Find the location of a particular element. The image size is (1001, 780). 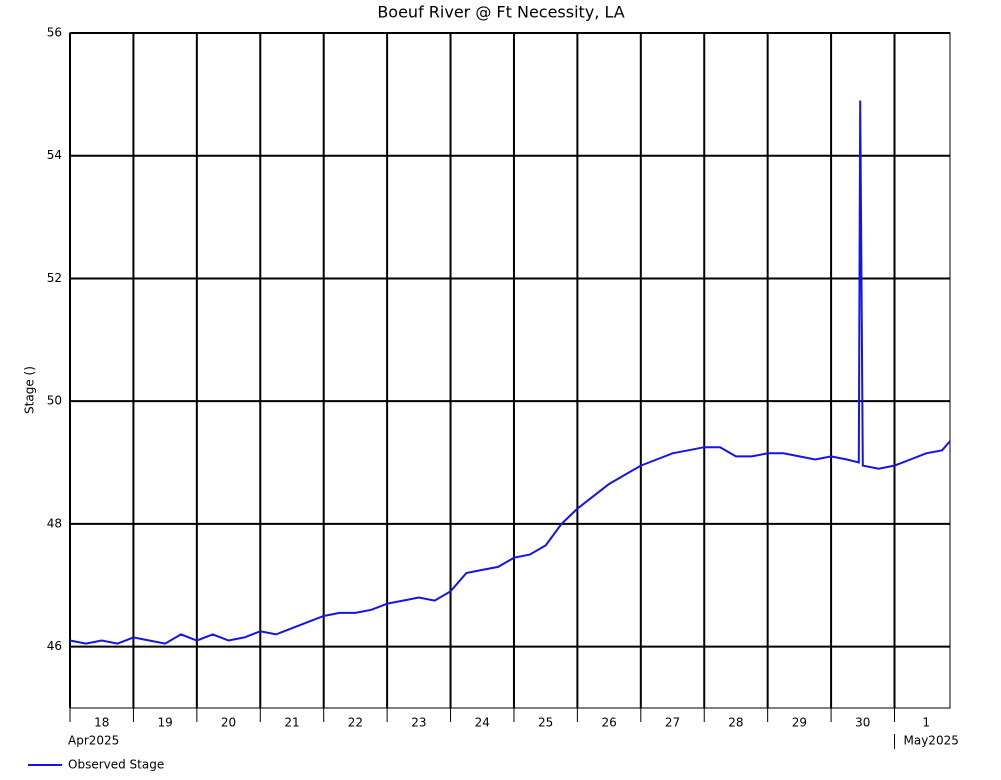

x-tick-label: 24 is located at coordinates (482, 723).